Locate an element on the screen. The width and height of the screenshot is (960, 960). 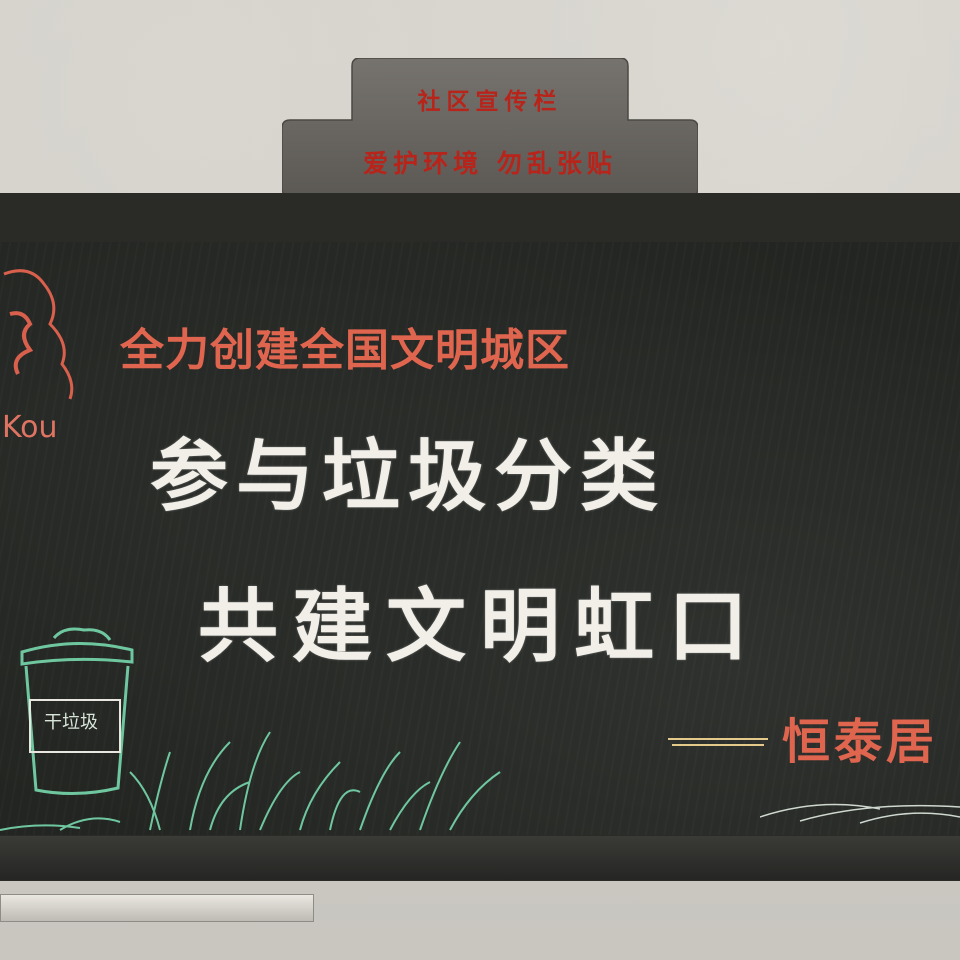
metal-rail is located at coordinates (157, 908).